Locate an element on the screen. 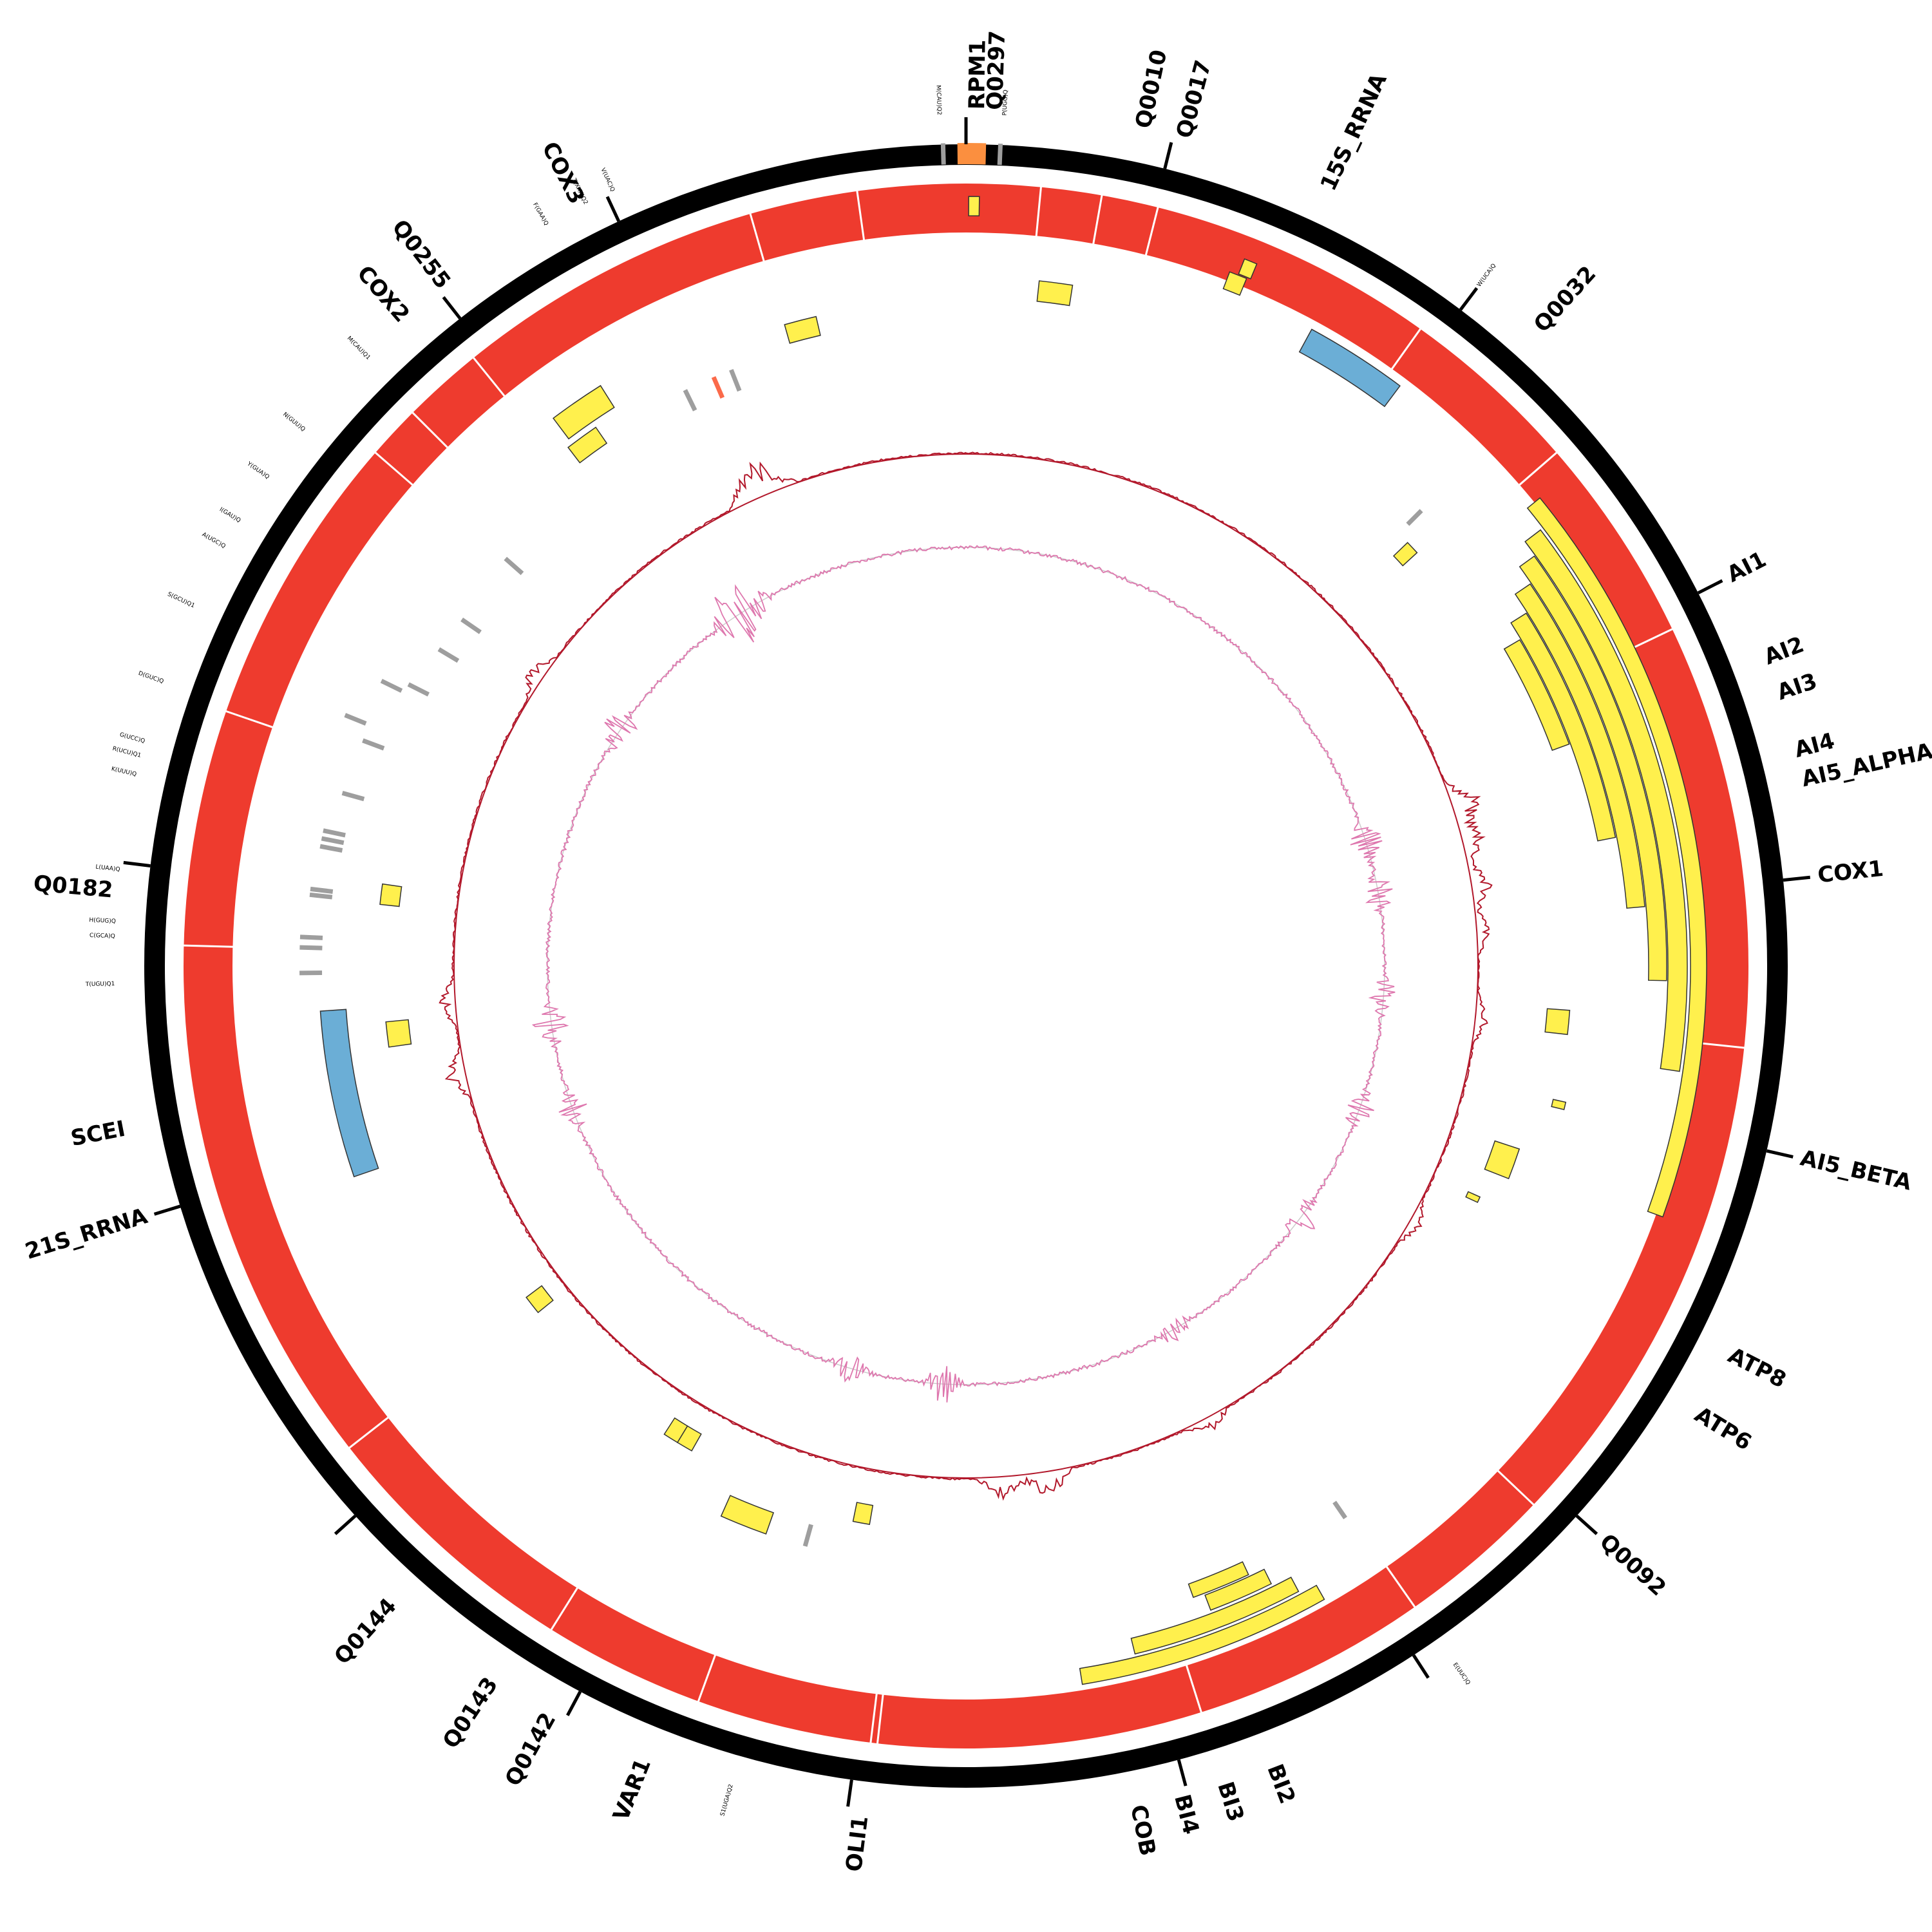 The width and height of the screenshot is (1932, 1932). trna-label: M(CAU)Q2 is located at coordinates (939, 100).